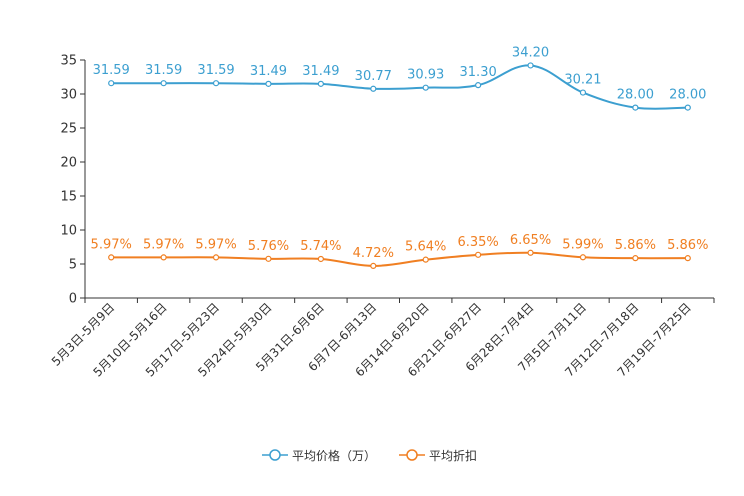 This screenshot has width=744, height=496. What do you see at coordinates (477, 242) in the screenshot?
I see `data-label: 6.35%` at bounding box center [477, 242].